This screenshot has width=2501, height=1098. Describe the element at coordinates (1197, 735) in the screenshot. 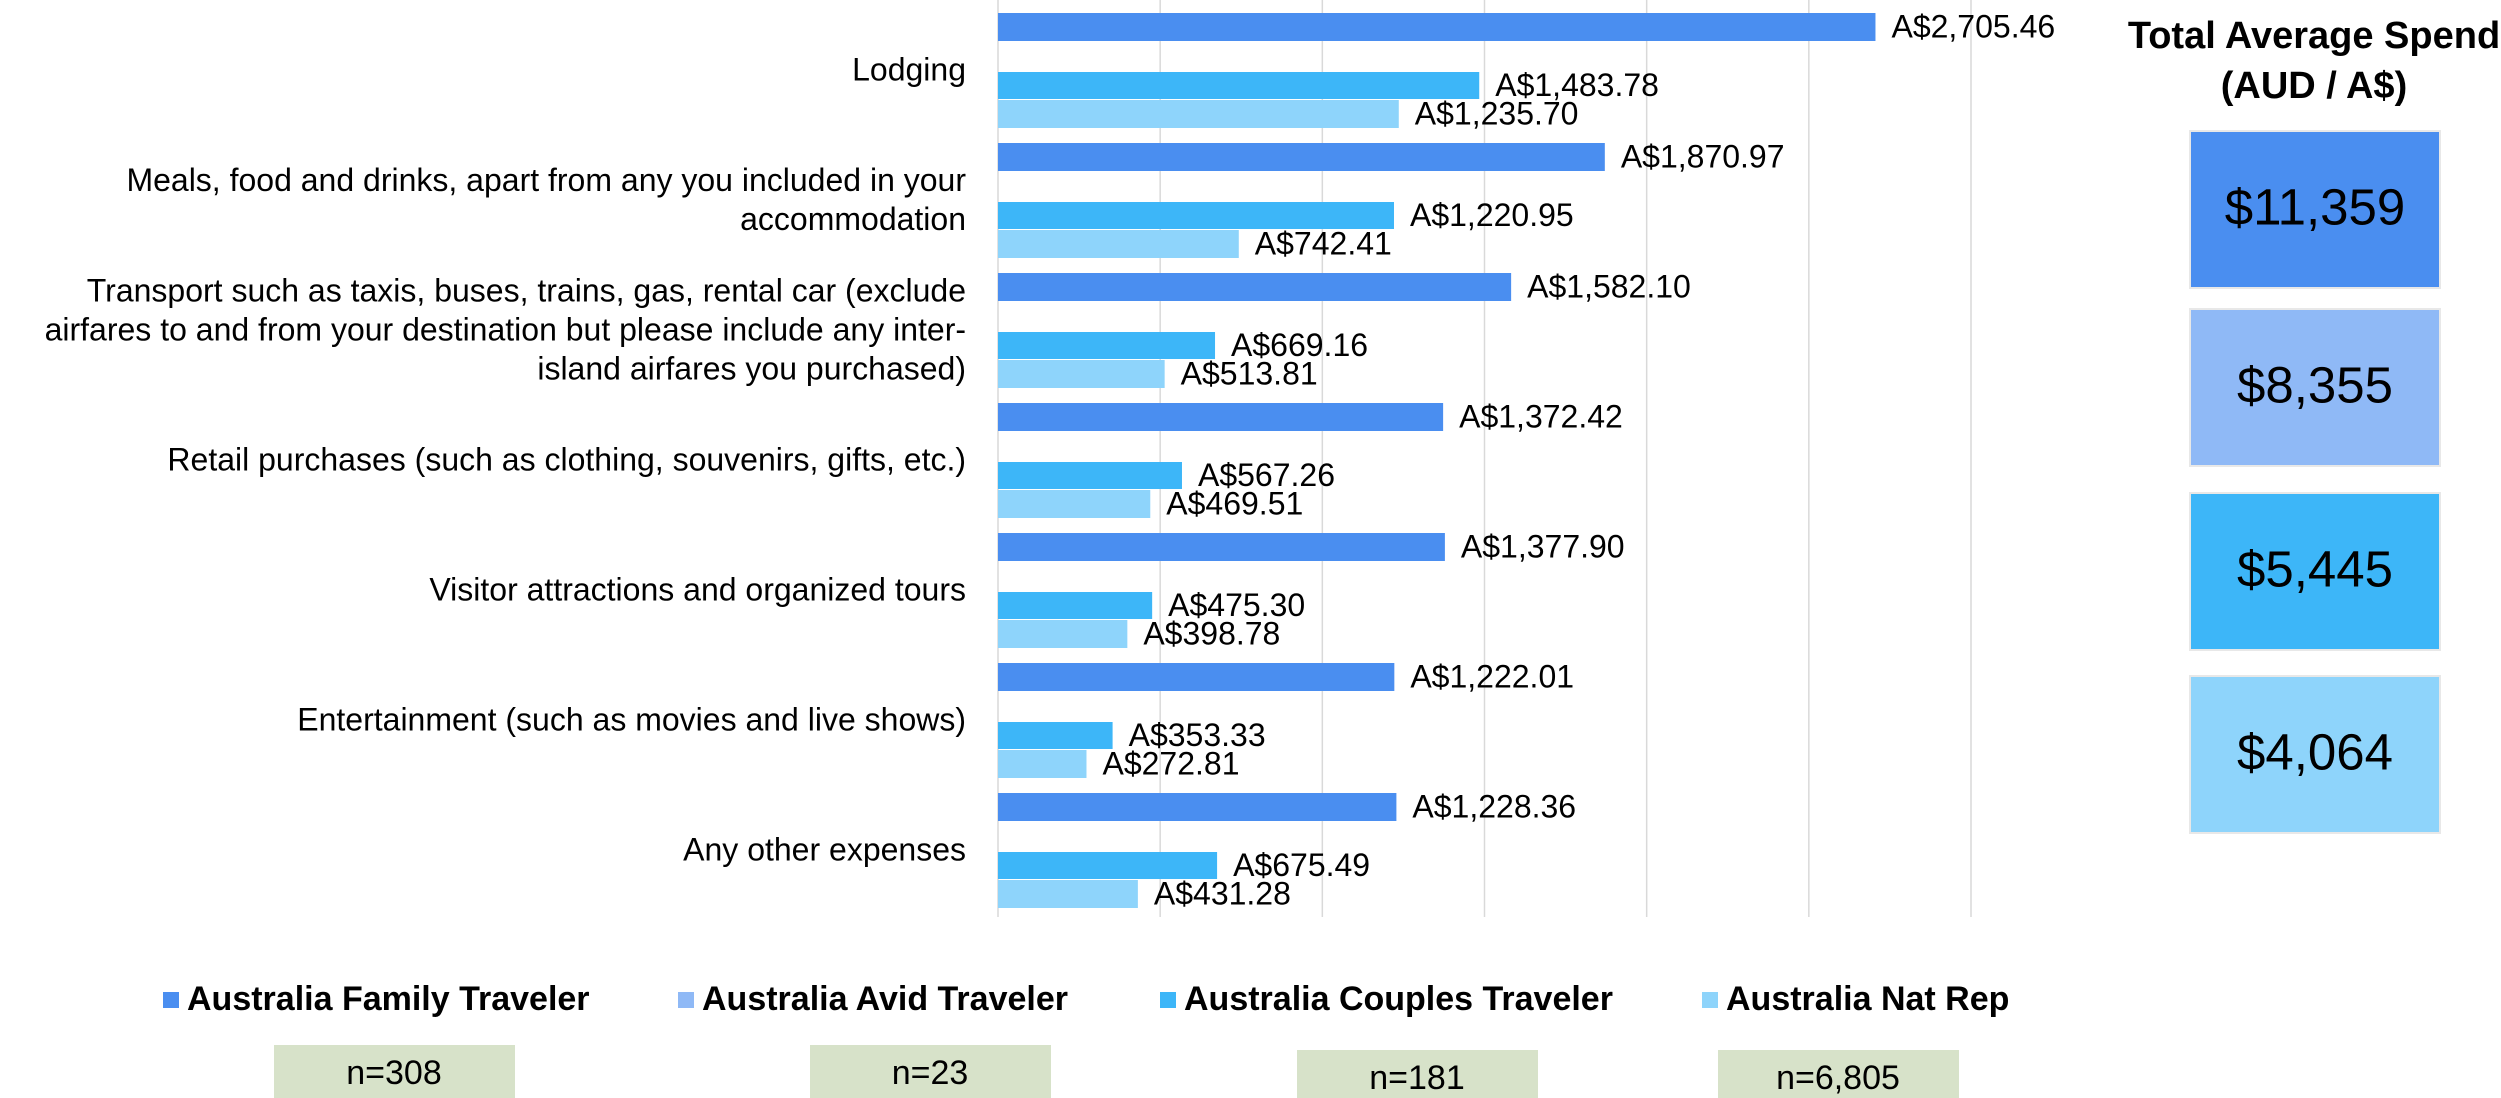

I see `data-label: A$353.33` at that location.